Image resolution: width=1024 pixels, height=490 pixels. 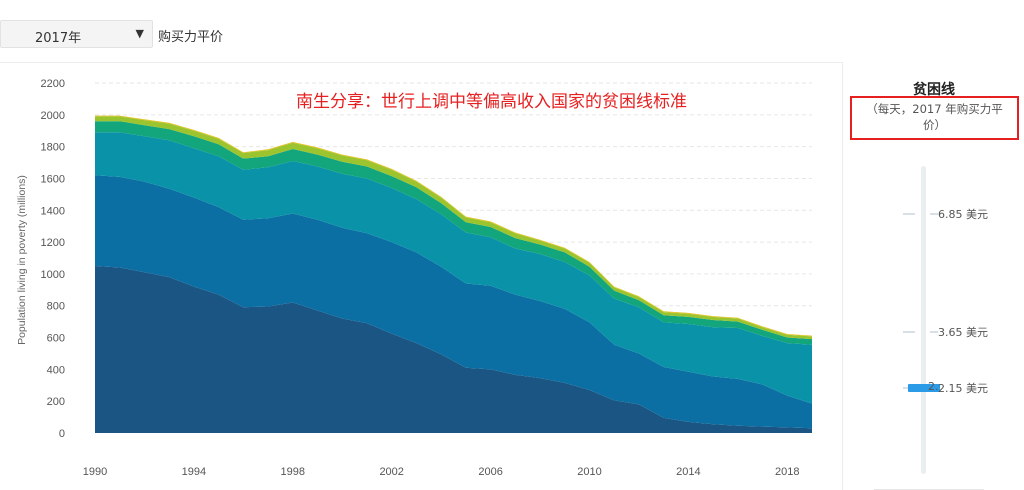 What do you see at coordinates (924, 388) in the screenshot?
I see `slider-thumb` at bounding box center [924, 388].